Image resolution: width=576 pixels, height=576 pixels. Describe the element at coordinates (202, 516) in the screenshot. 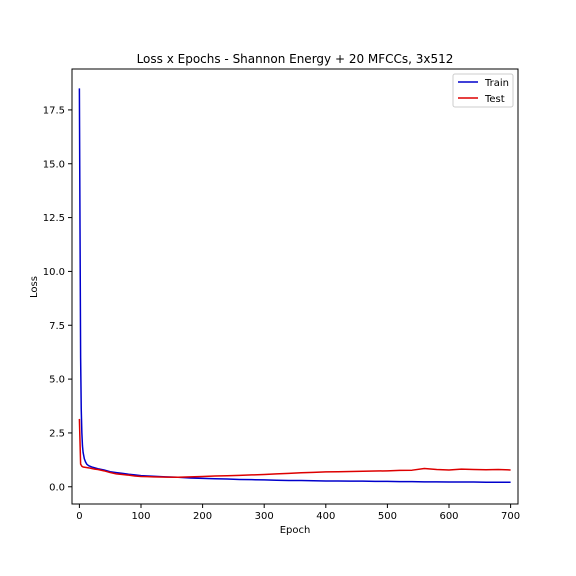

I see `x-tick-label: 200` at that location.